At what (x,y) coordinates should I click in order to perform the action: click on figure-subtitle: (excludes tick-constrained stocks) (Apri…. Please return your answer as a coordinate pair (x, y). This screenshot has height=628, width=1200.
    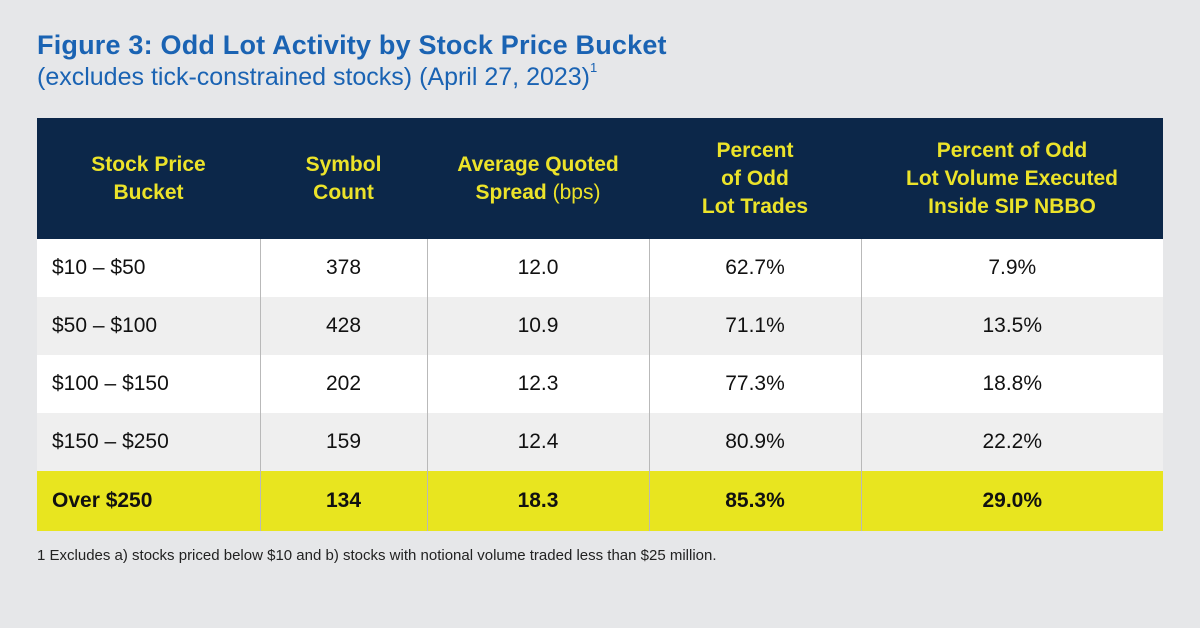
    Looking at the image, I should click on (317, 75).